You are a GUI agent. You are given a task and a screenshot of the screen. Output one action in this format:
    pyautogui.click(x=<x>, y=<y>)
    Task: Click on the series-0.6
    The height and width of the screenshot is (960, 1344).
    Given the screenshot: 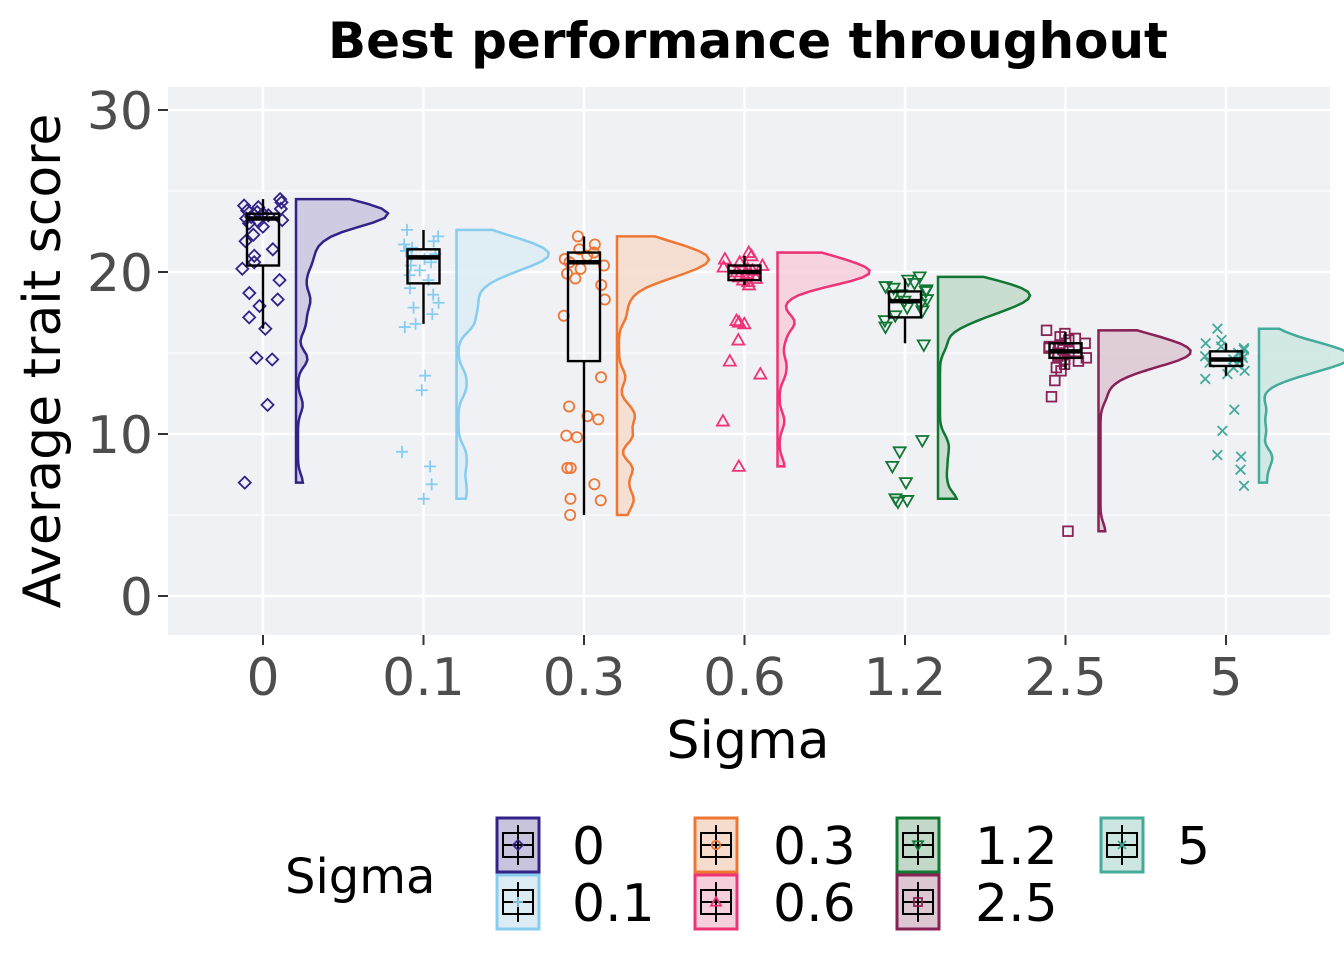 What is the action you would take?
    pyautogui.click(x=793, y=358)
    